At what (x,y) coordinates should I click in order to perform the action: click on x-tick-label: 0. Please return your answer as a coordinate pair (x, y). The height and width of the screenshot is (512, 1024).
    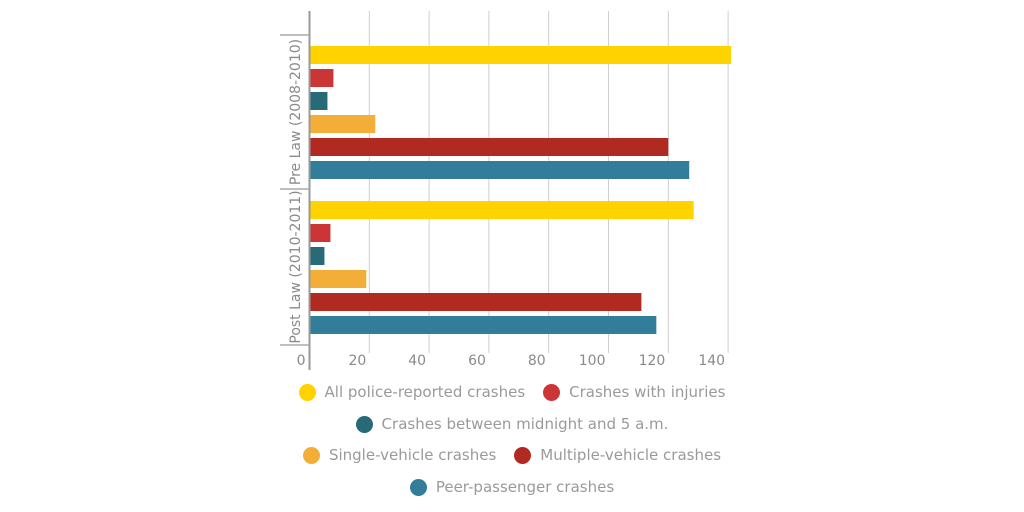
    Looking at the image, I should click on (301, 361).